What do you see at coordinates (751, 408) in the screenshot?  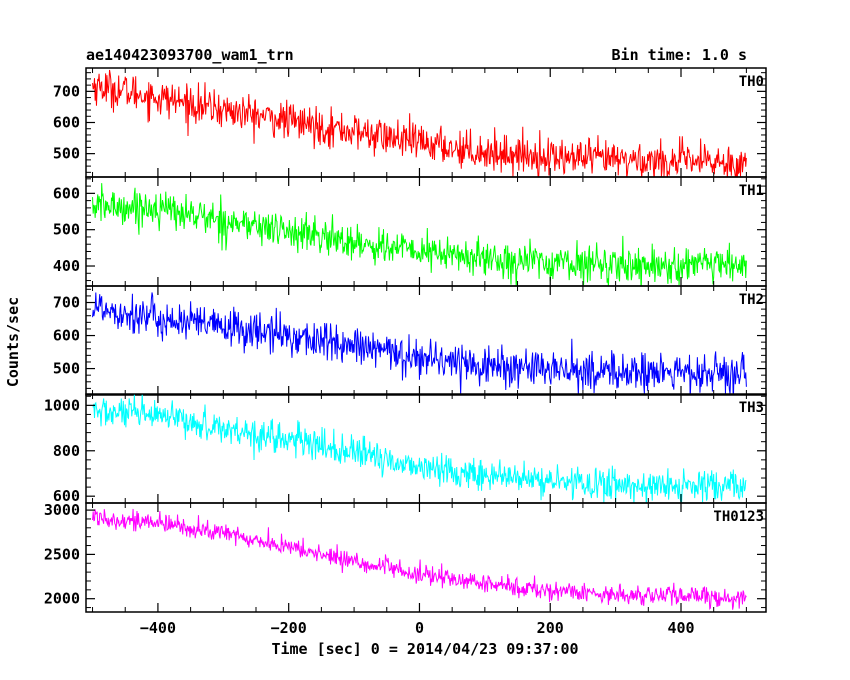 I see `panel-label-th3: TH3` at bounding box center [751, 408].